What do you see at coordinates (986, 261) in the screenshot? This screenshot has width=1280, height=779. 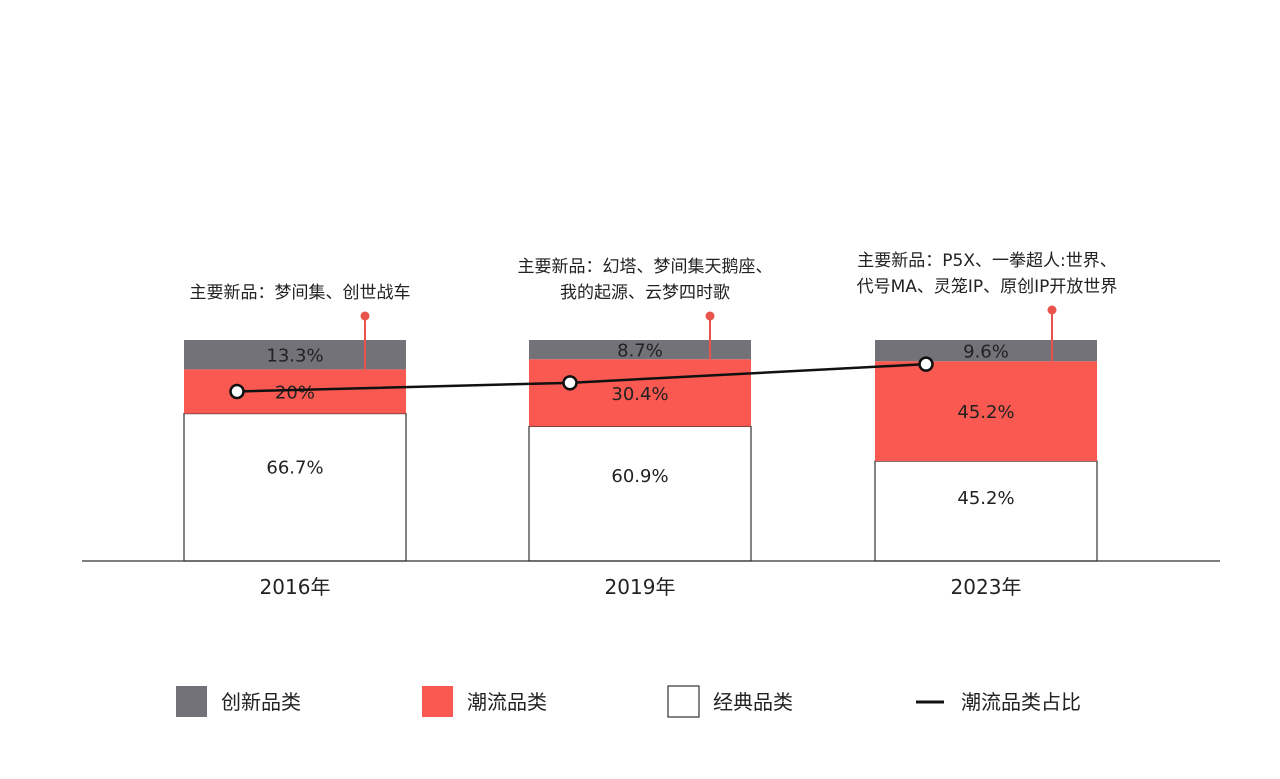 I see `annotation-text: 主要新品：P5X、一拳超人:世界、` at bounding box center [986, 261].